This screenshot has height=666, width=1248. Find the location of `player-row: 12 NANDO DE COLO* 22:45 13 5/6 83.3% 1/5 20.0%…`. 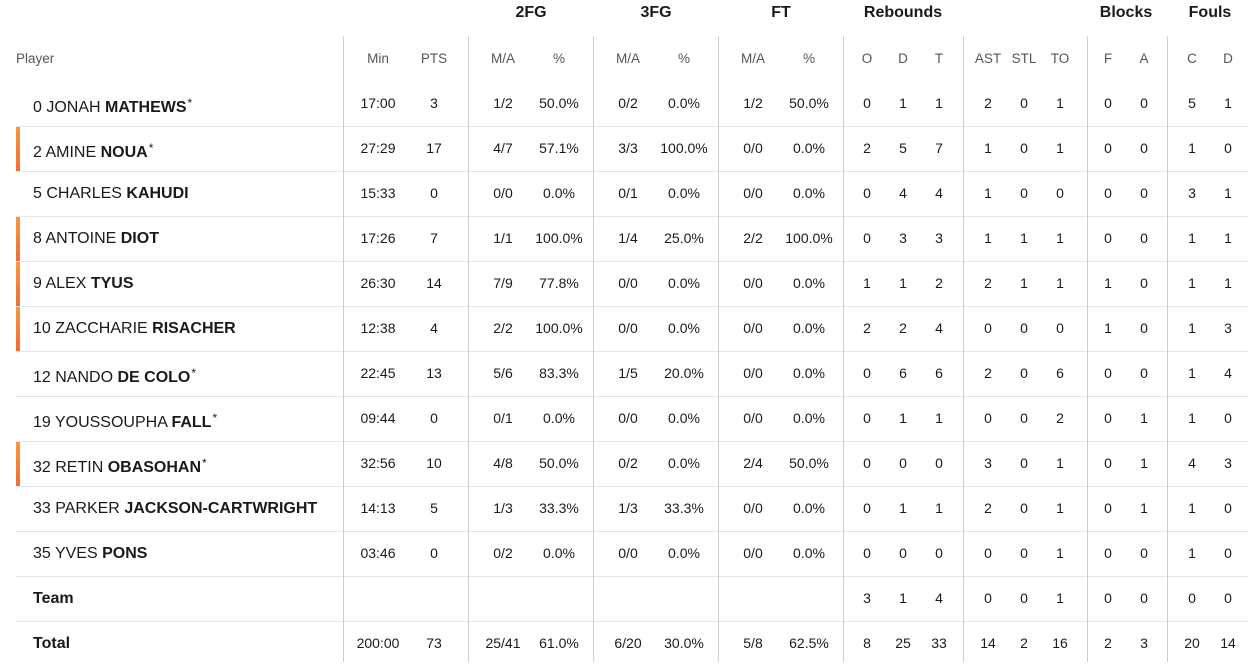

player-row: 12 NANDO DE COLO* 22:45 13 5/6 83.3% 1/5 20.0%… is located at coordinates (624, 373).